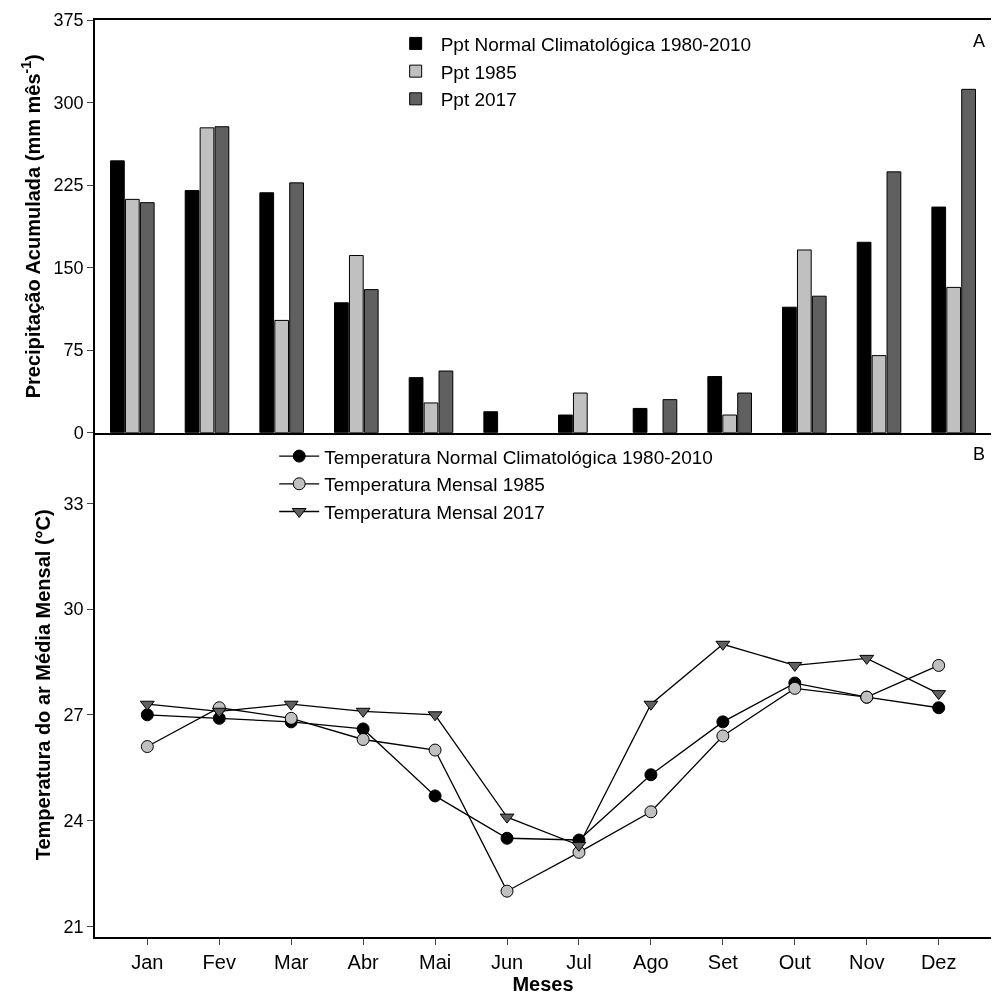 This screenshot has height=1007, width=1001. I want to click on y-tick-label: 33, so click(73, 503).